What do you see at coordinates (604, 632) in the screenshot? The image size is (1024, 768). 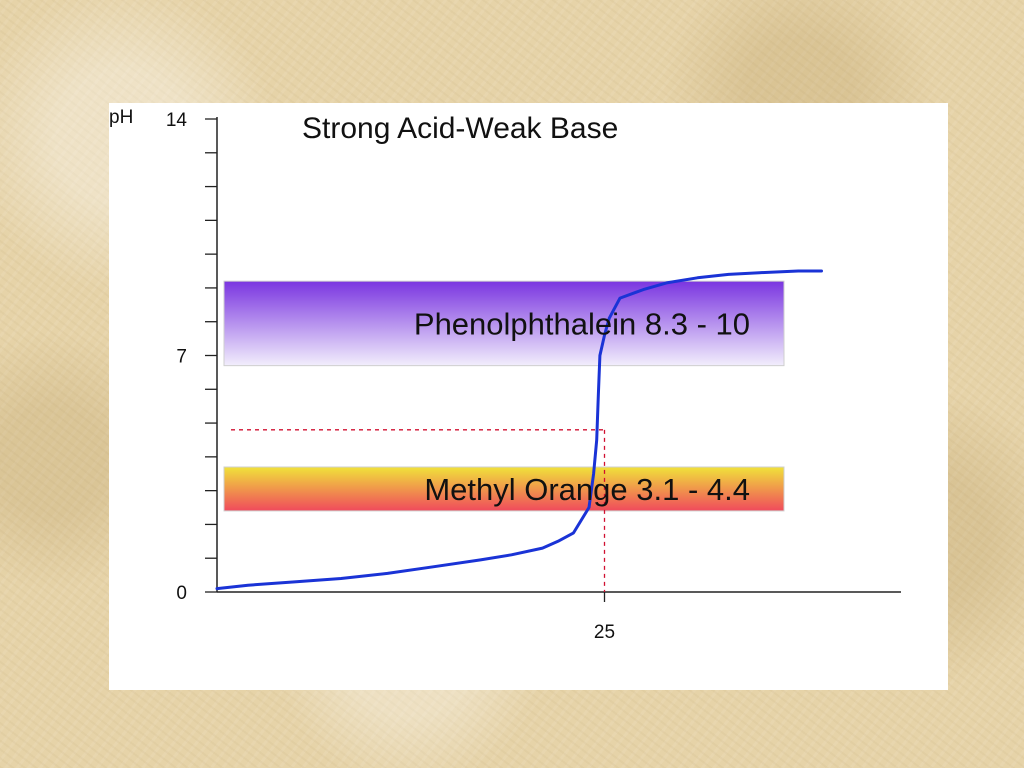 I see `x-tick-label: 25` at bounding box center [604, 632].